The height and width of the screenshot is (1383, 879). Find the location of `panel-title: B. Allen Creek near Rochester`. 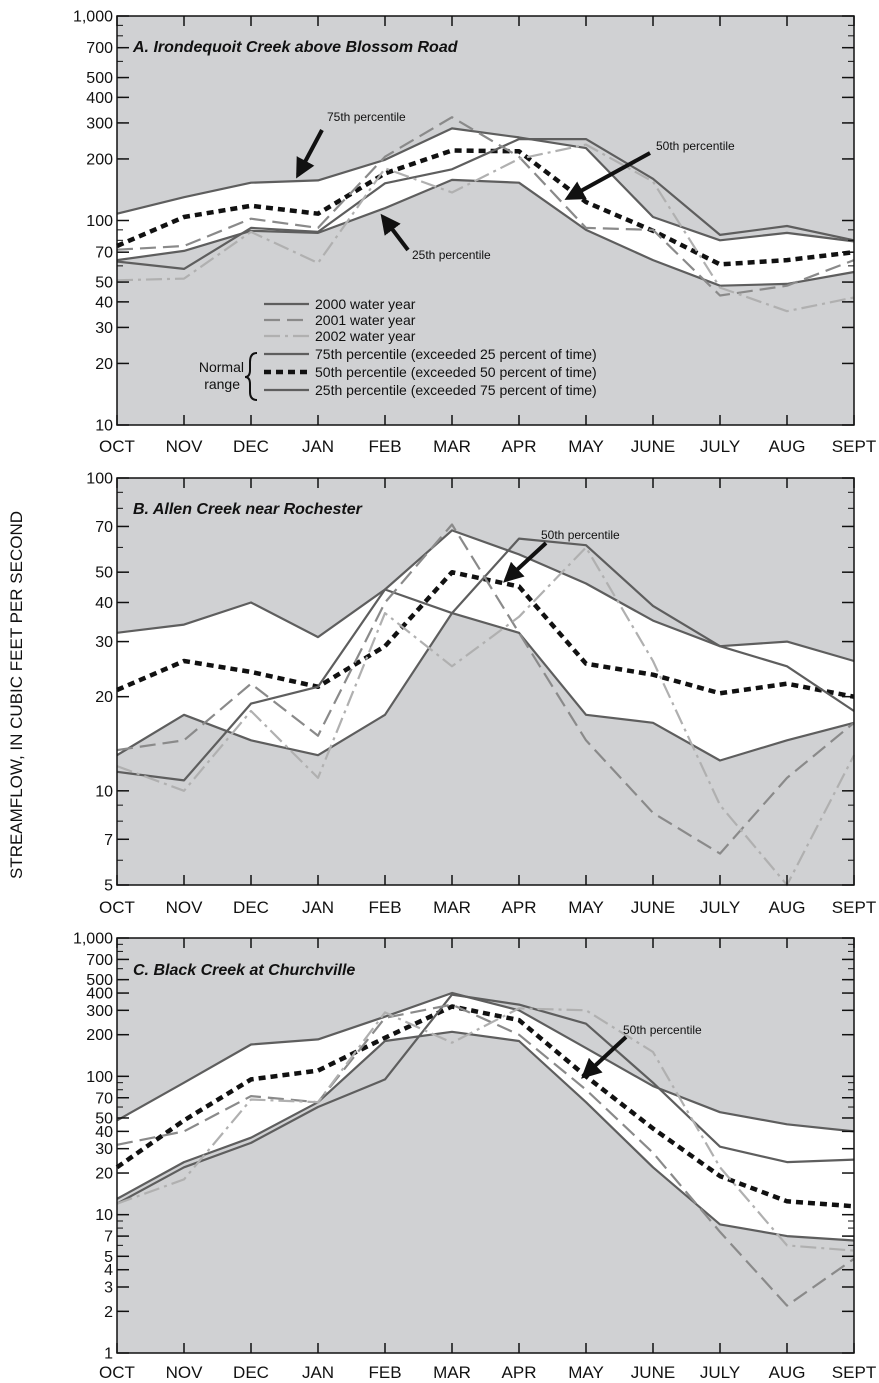

panel-title: B. Allen Creek near Rochester is located at coordinates (248, 509).